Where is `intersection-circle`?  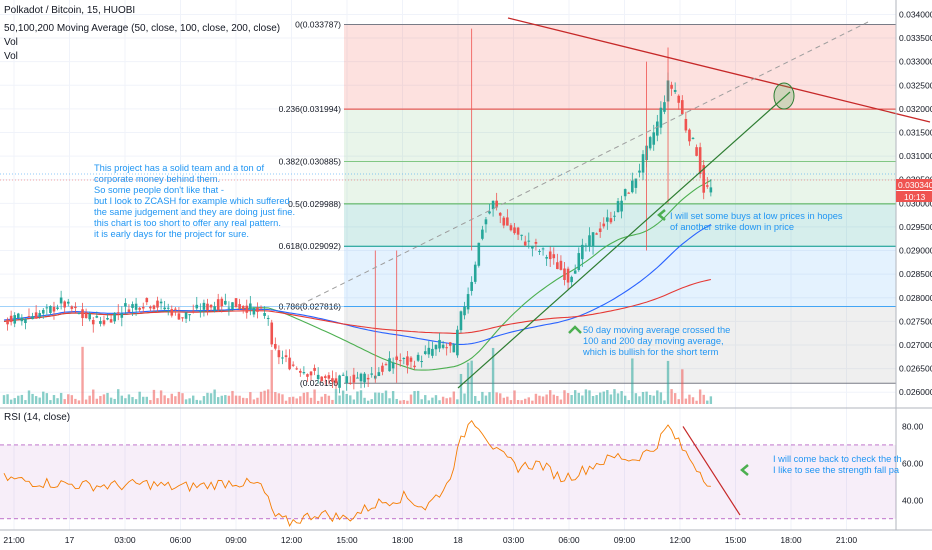
intersection-circle is located at coordinates (784, 96).